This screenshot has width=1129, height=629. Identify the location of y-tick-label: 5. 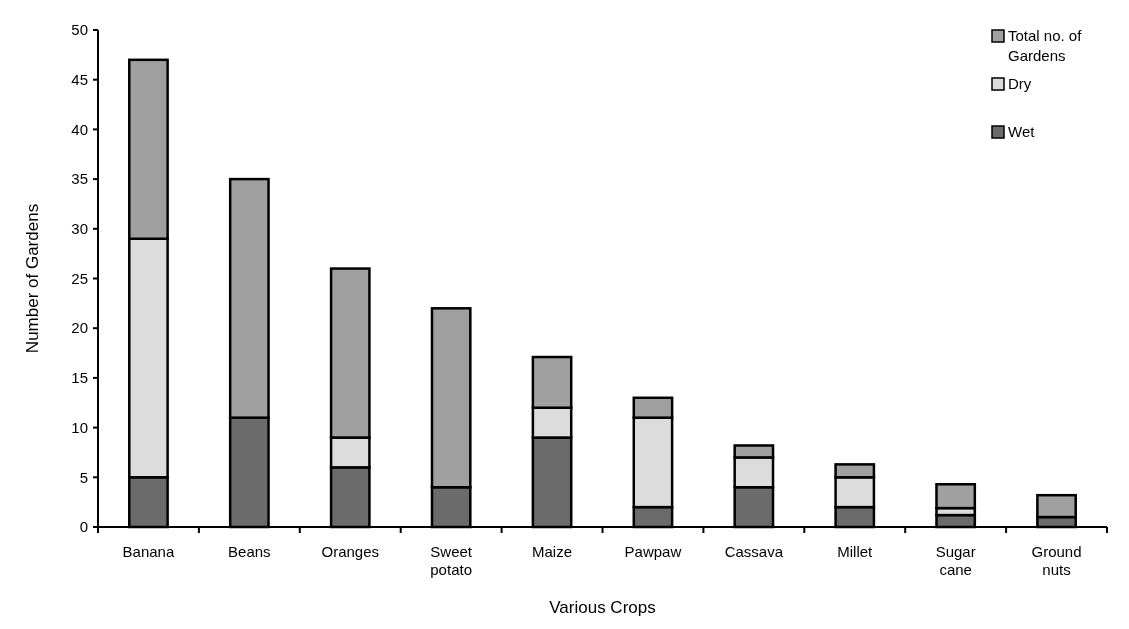
(83, 477).